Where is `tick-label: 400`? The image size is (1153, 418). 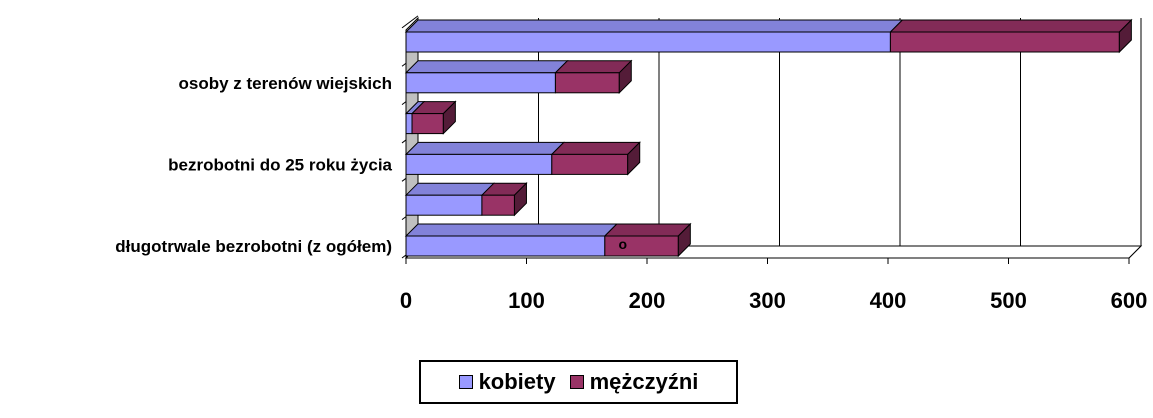 tick-label: 400 is located at coordinates (888, 300).